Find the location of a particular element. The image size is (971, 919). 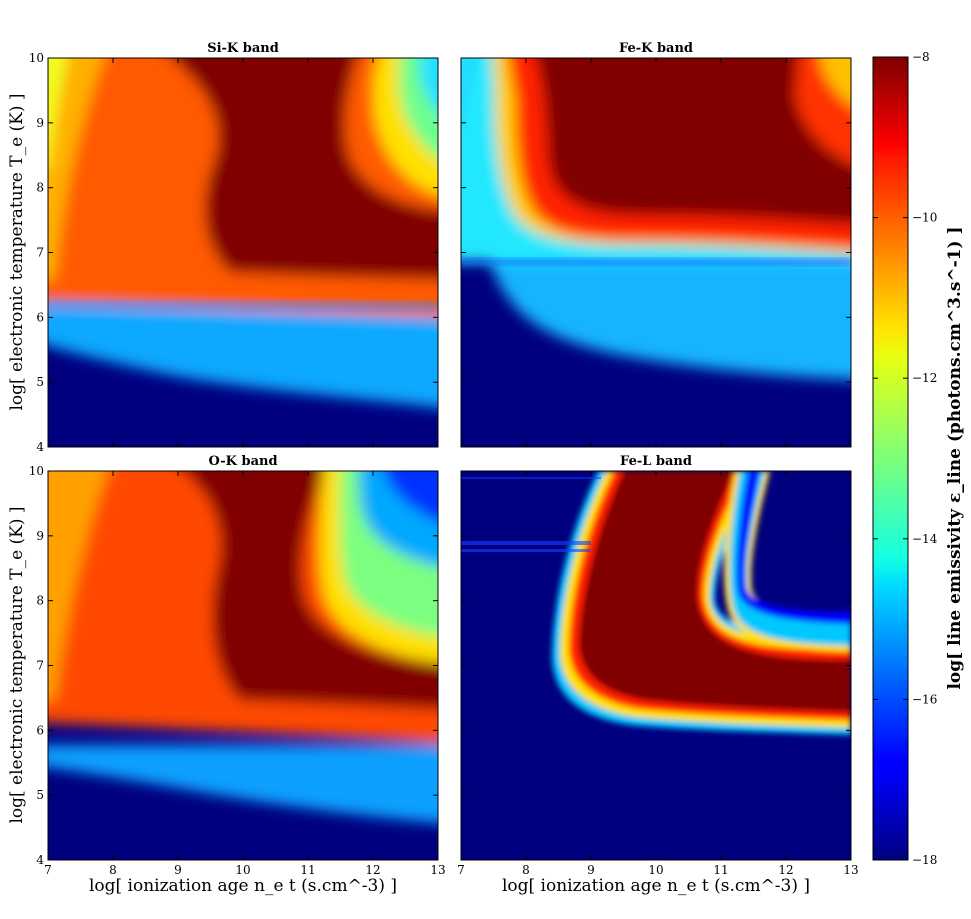

panel-title: Fe-L band is located at coordinates (656, 461).